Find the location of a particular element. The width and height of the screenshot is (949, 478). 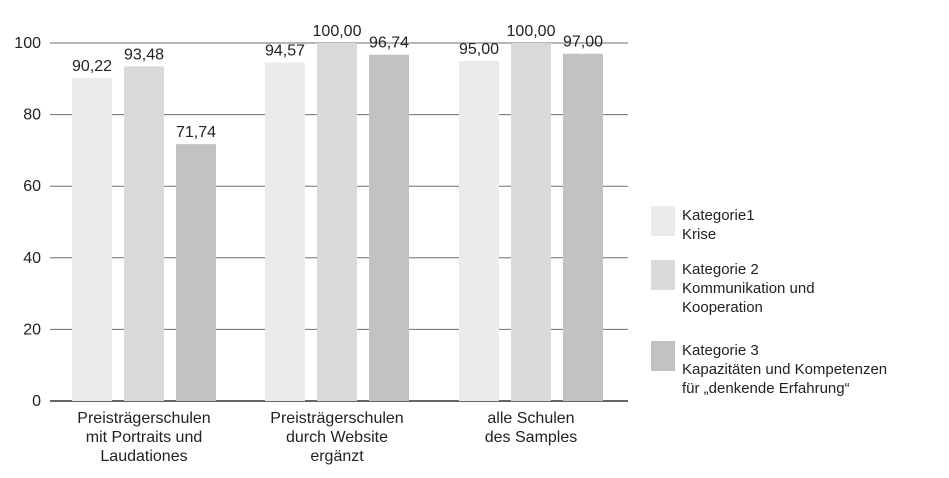

y-tick-label: 80 is located at coordinates (32, 115).